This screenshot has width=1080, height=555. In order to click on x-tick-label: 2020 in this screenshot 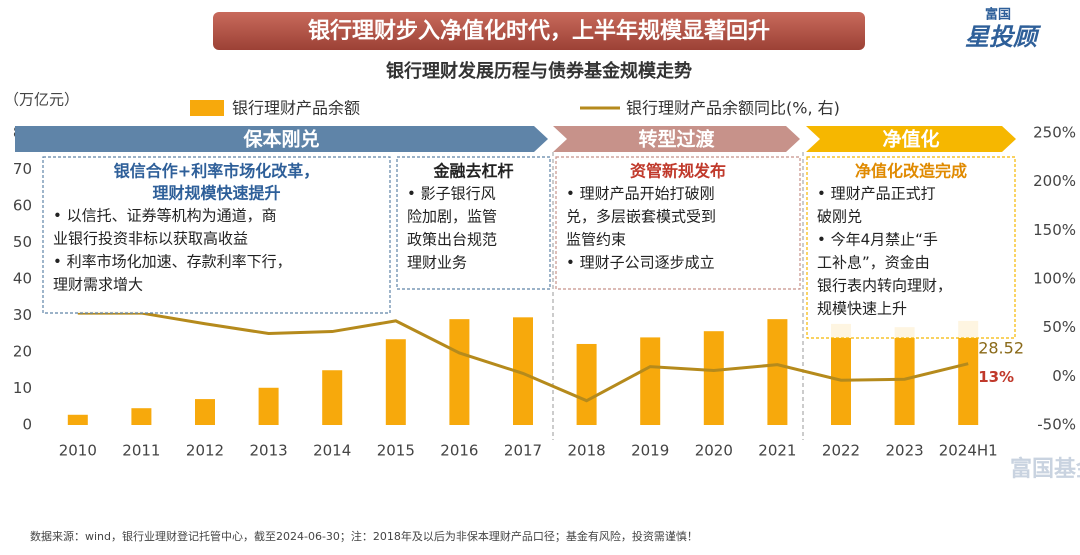, I will do `click(714, 451)`.